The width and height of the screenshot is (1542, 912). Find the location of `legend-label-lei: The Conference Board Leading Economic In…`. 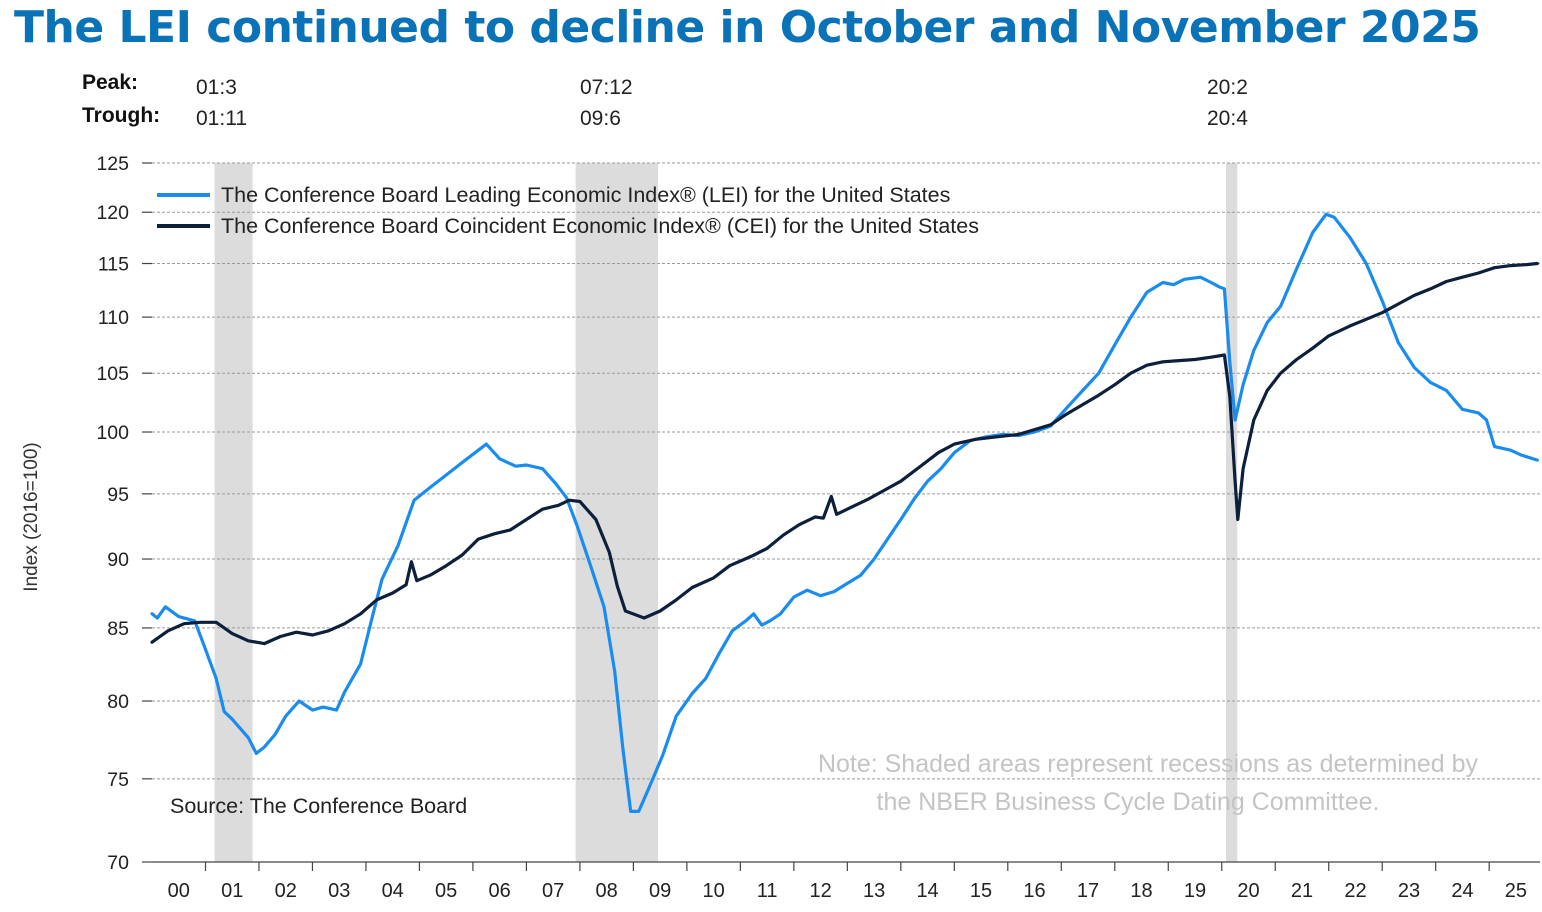

legend-label-lei: The Conference Board Leading Economic In… is located at coordinates (585, 195).